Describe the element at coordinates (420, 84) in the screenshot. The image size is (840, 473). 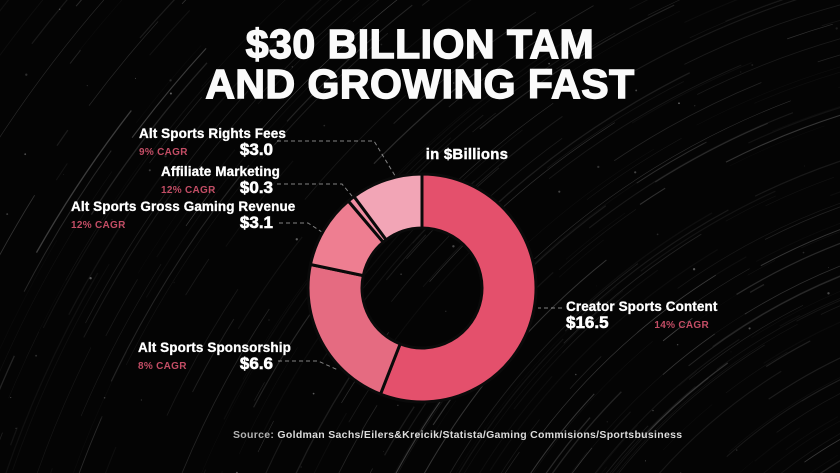
I see `page-title-line2: AND GROWING FAST` at that location.